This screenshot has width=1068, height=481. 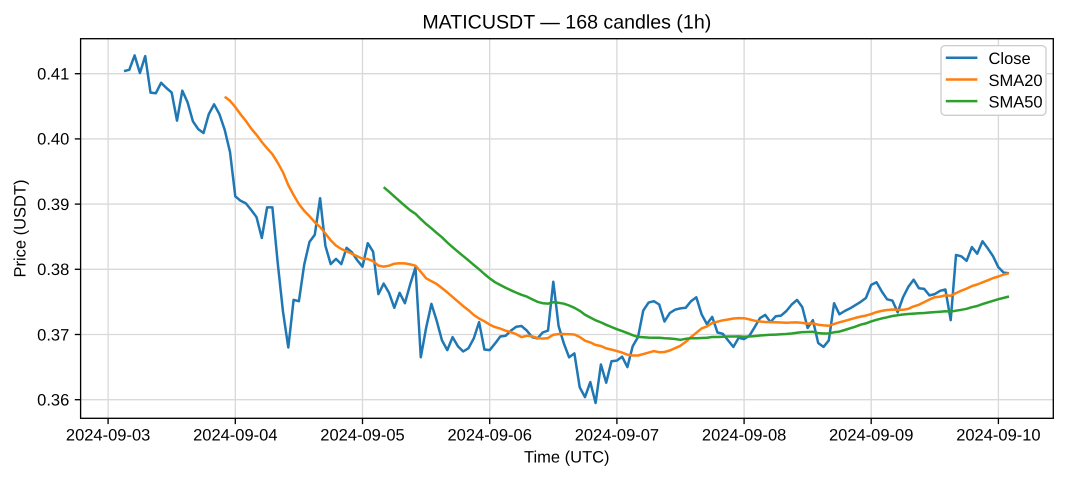 I want to click on svg-text: SMA20, so click(x=1016, y=81).